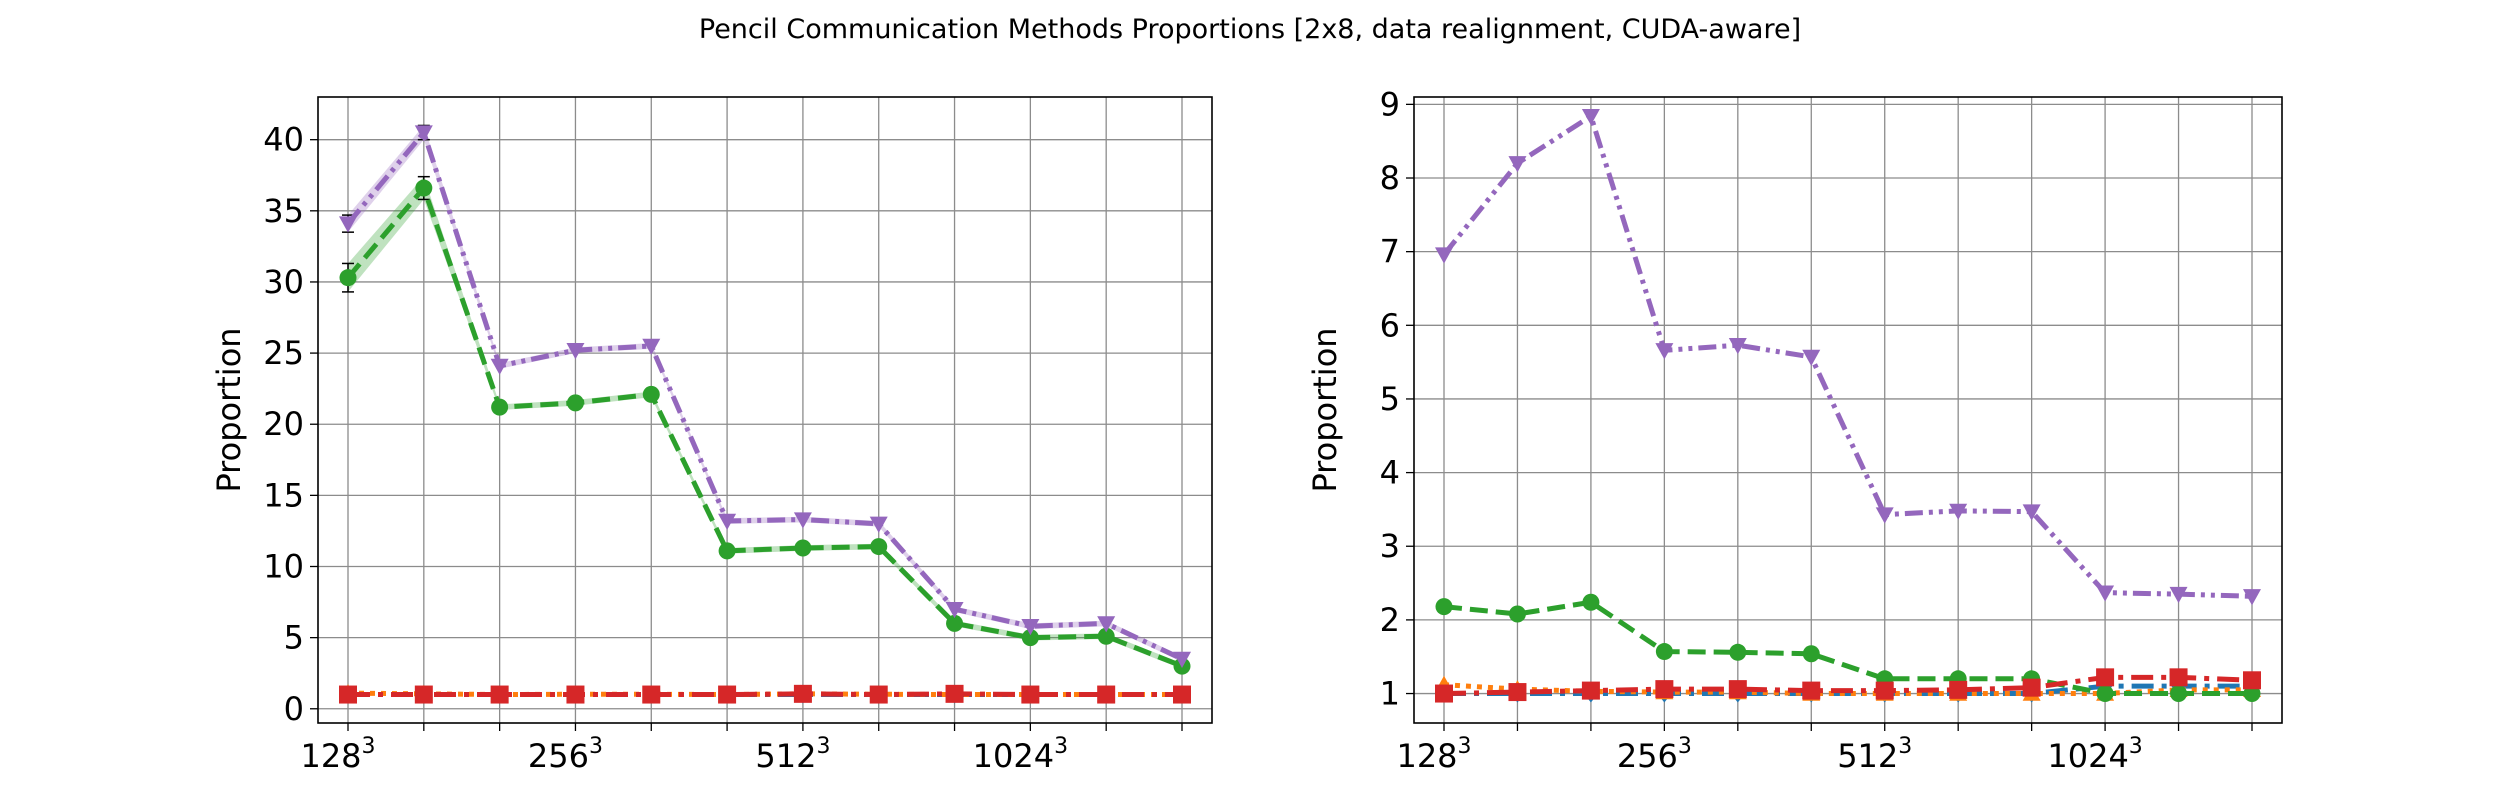  I want to click on y-tick-label: 40, so click(283, 140).